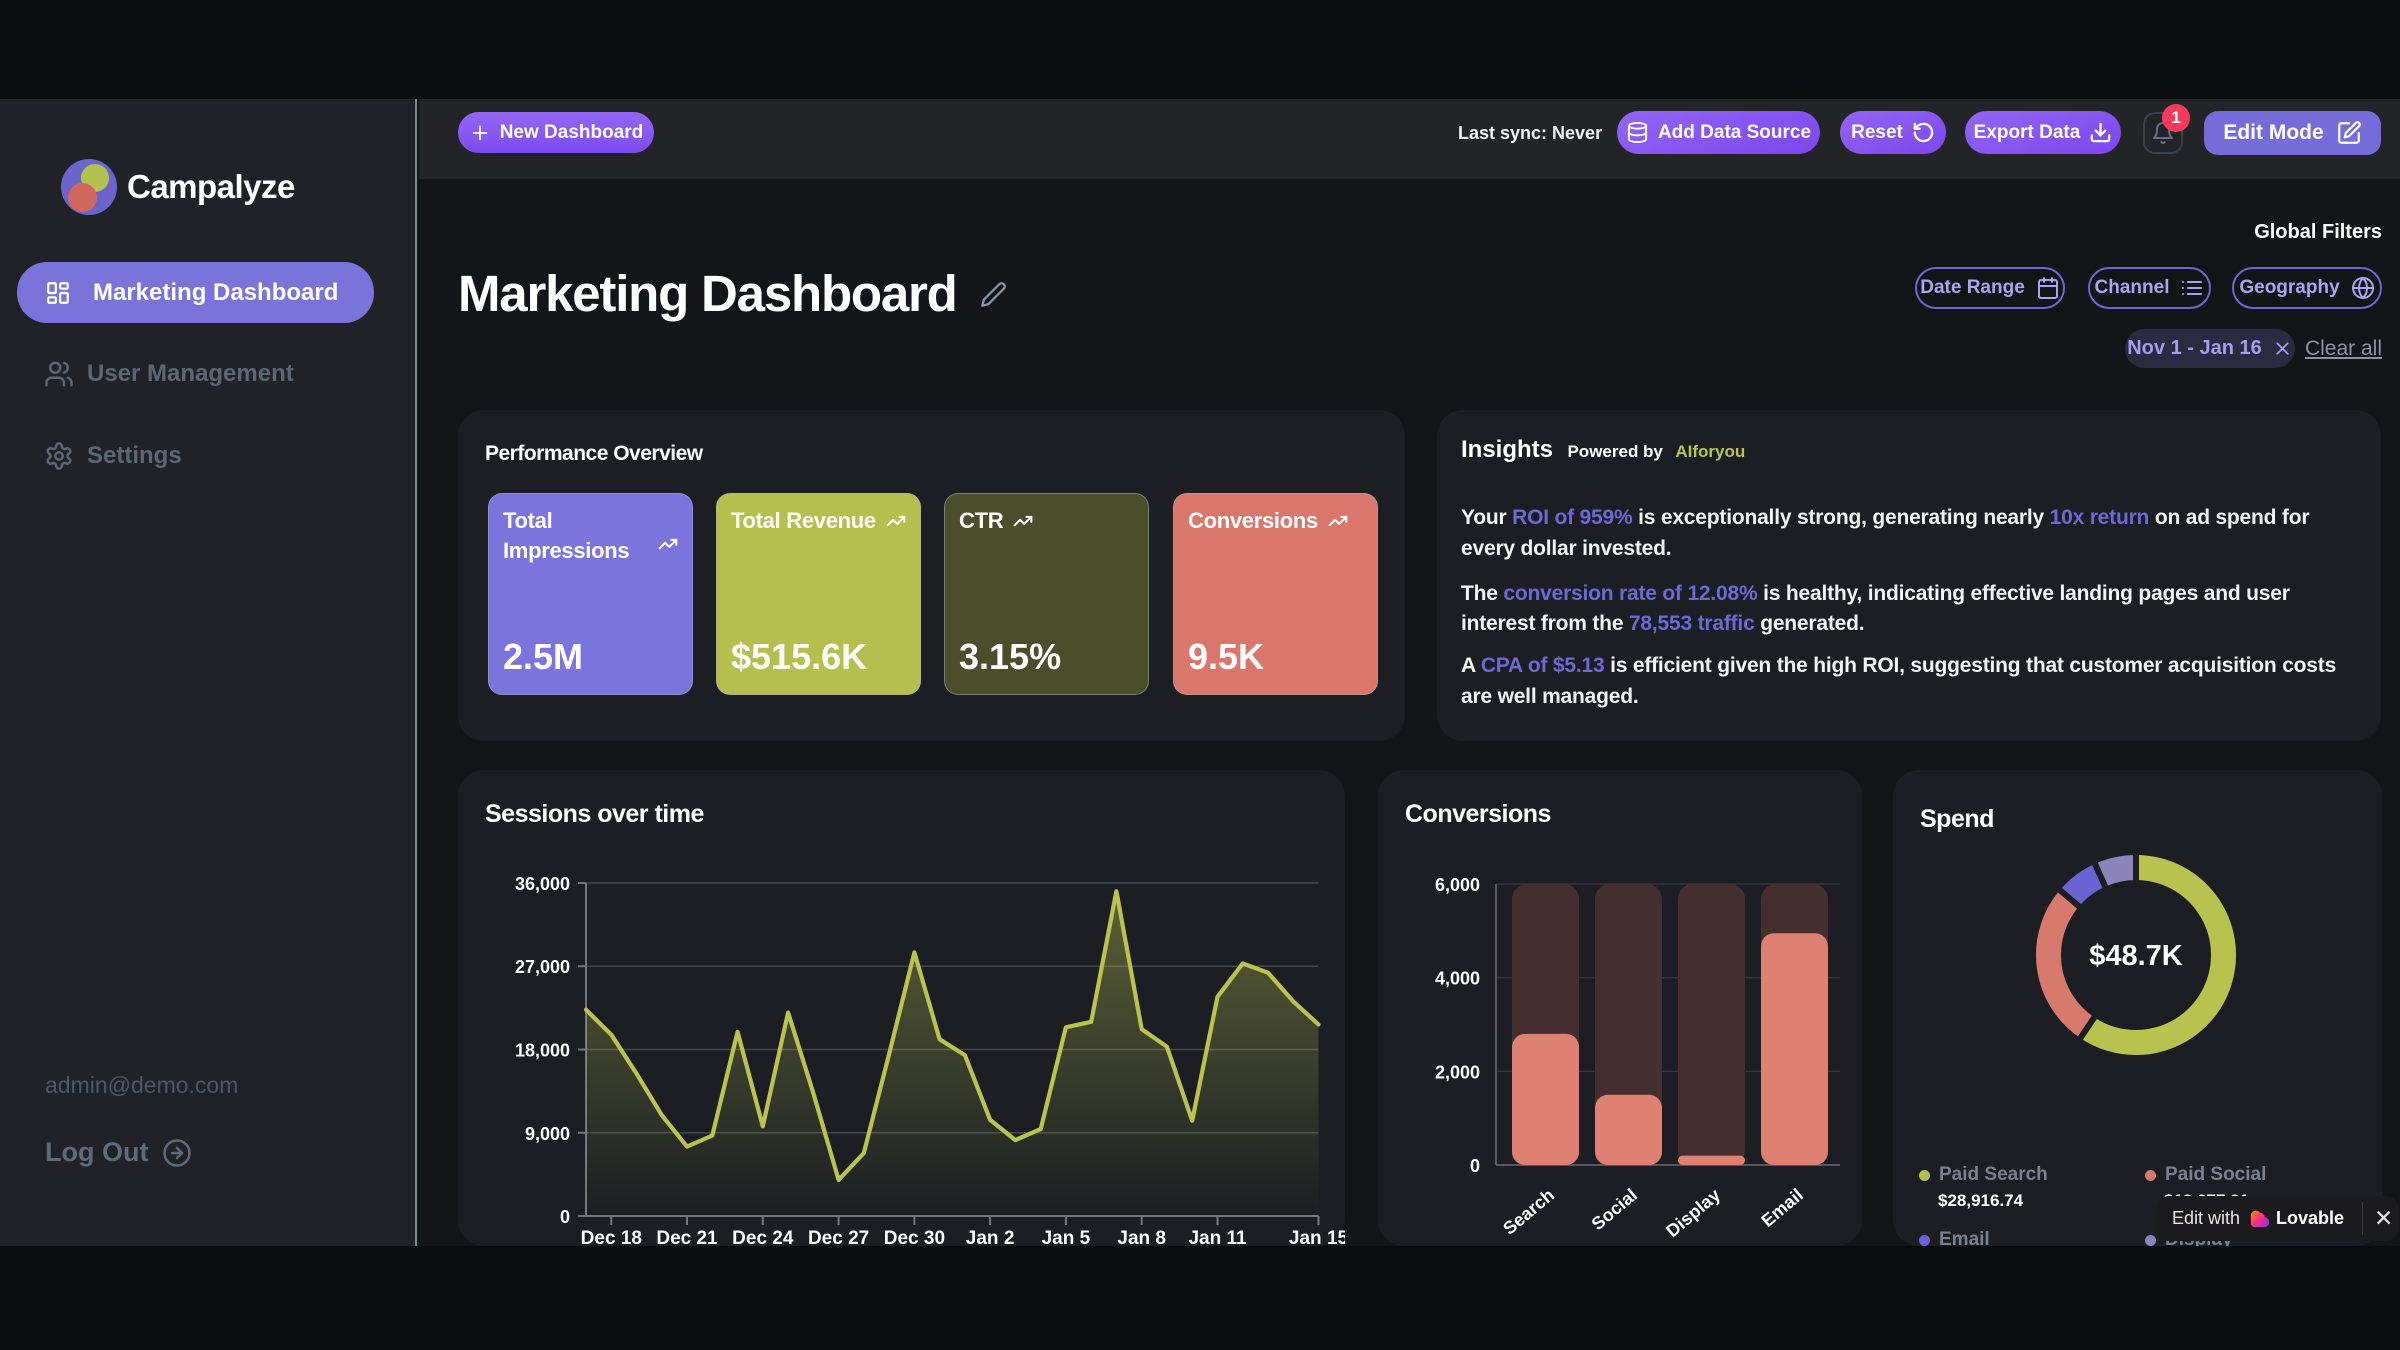 The width and height of the screenshot is (2400, 1350). What do you see at coordinates (1066, 1237) in the screenshot?
I see `svg-text: Jan 5` at bounding box center [1066, 1237].